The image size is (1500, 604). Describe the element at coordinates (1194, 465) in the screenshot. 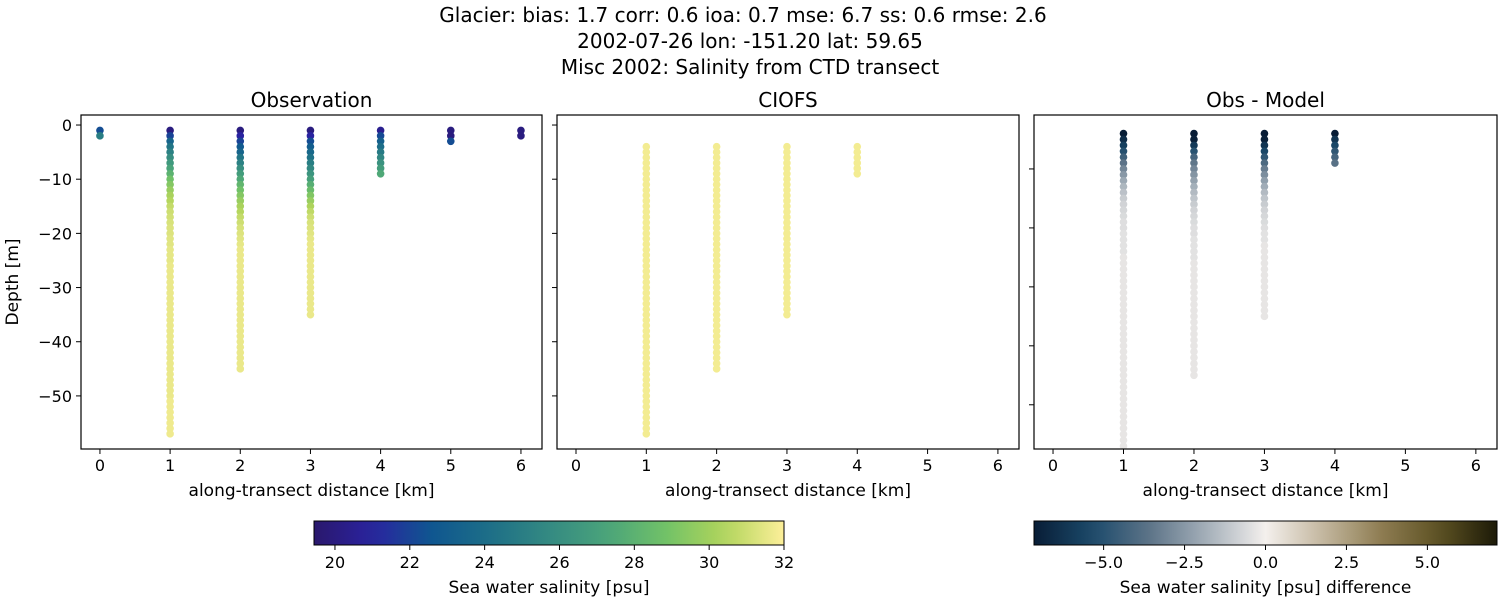

I see `x-tick-label: 2` at that location.